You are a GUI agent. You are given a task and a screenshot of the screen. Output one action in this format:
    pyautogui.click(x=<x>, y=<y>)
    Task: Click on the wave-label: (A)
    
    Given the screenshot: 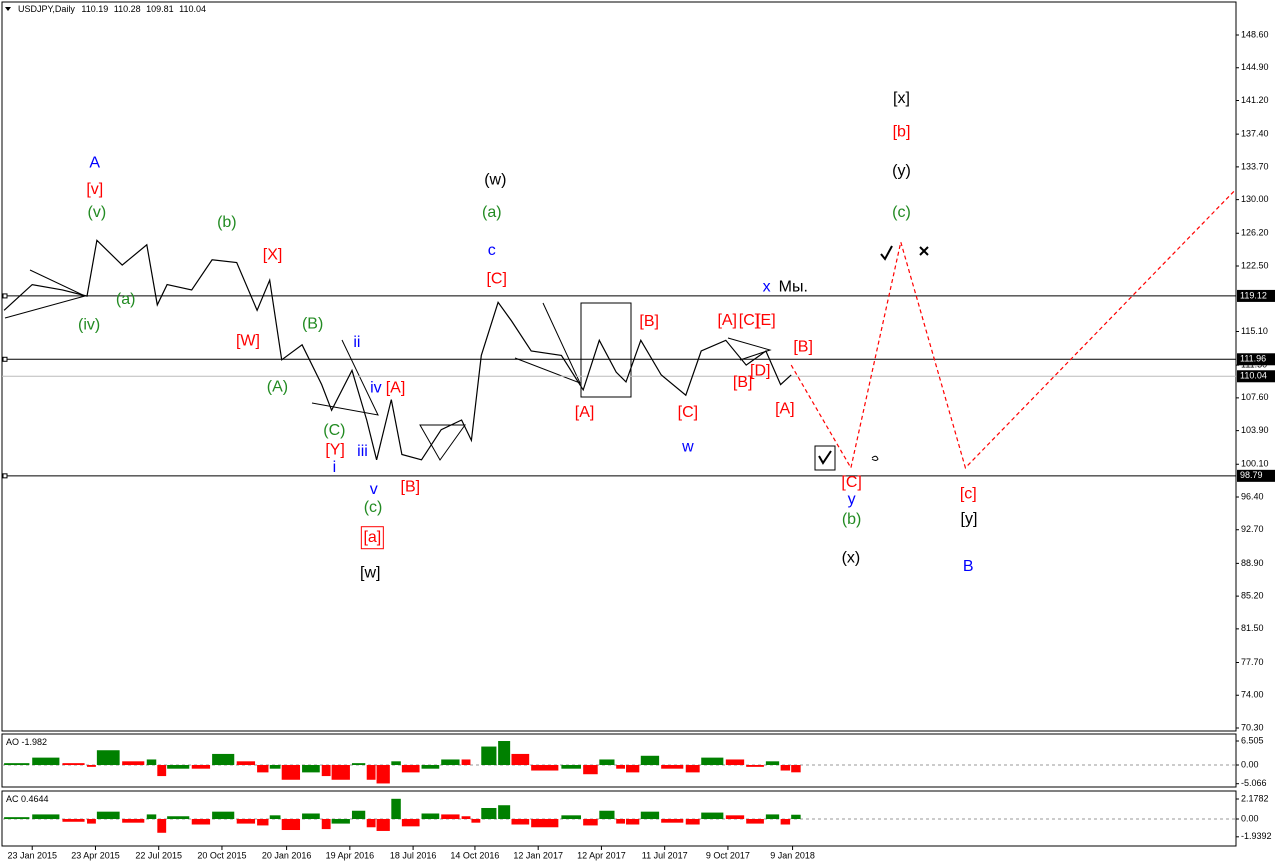 What is the action you would take?
    pyautogui.click(x=277, y=386)
    